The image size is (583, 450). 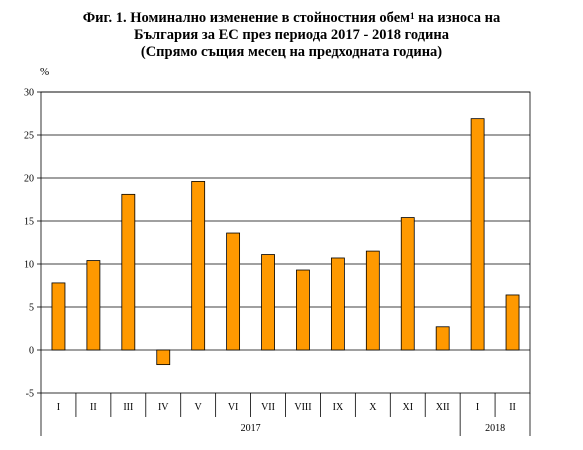 I want to click on x-tick-label: X, so click(x=373, y=407).